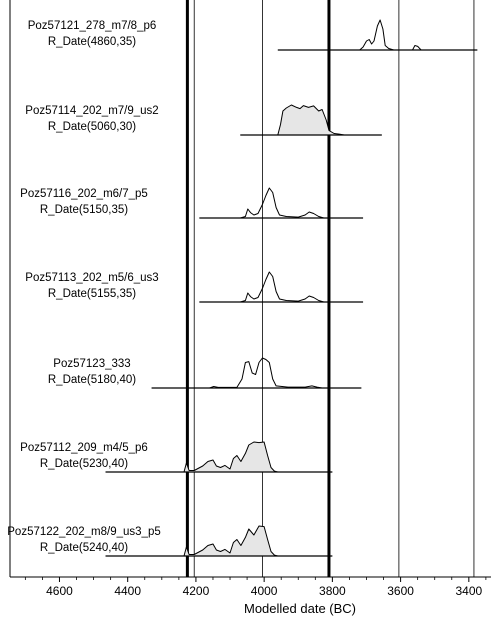 The image size is (491, 619). What do you see at coordinates (92, 127) in the screenshot?
I see `series-date-label-1: R_Date(5060,30)` at bounding box center [92, 127].